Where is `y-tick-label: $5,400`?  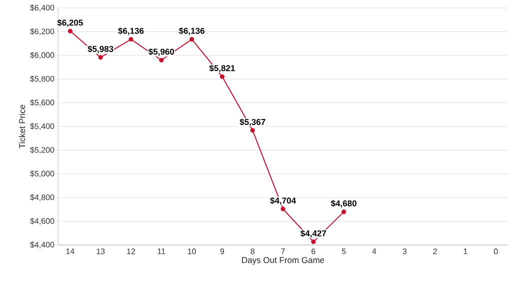
y-tick-label: $5,400 is located at coordinates (42, 126).